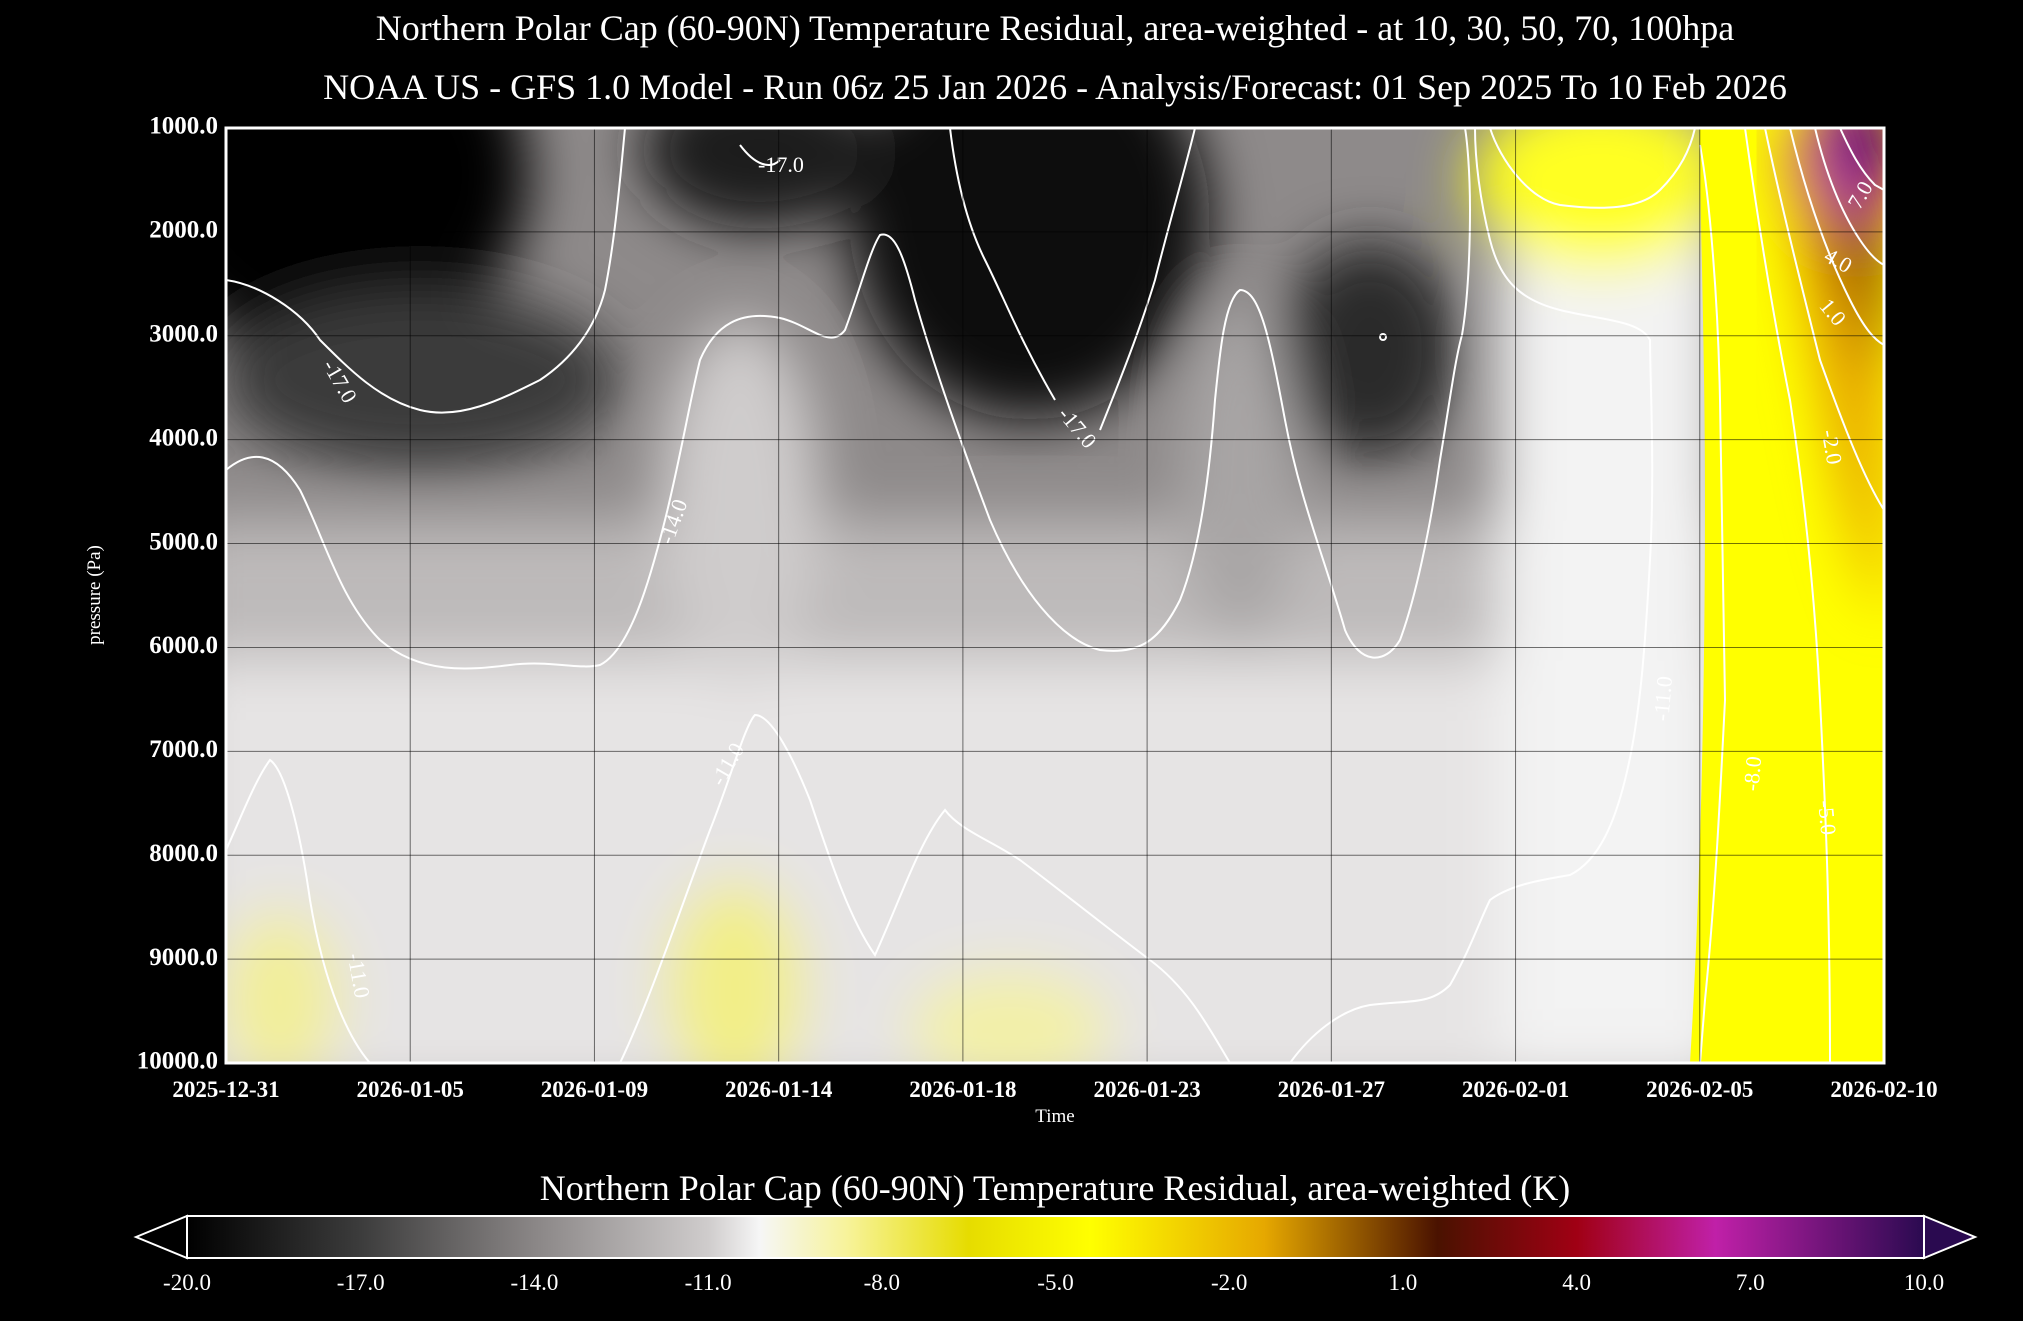  Describe the element at coordinates (708, 1282) in the screenshot. I see `colorbar-tick-label: -11.0` at that location.